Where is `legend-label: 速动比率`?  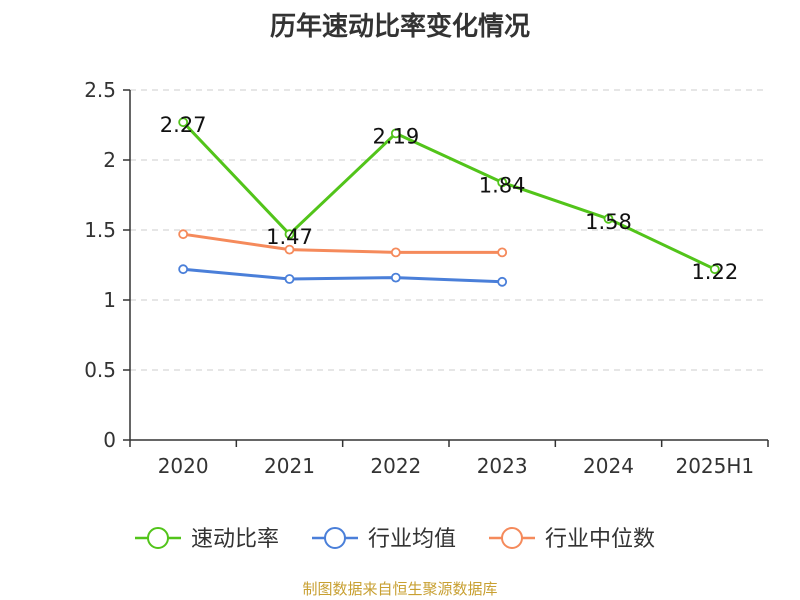
legend-label: 速动比率 is located at coordinates (235, 539).